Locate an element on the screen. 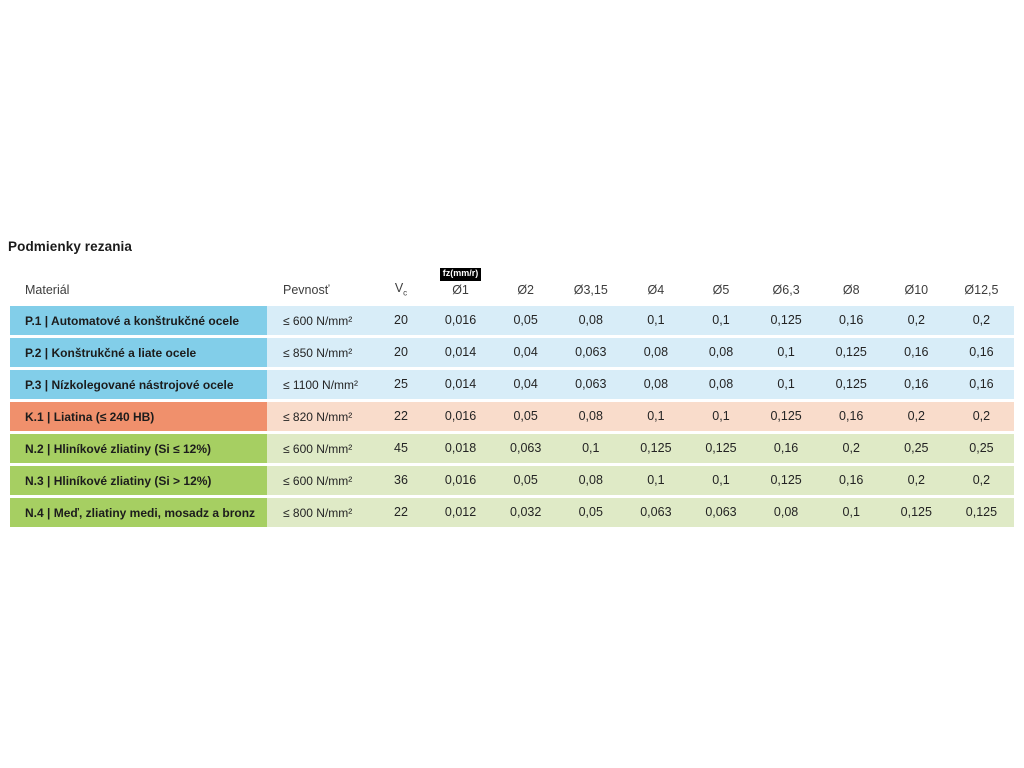 The width and height of the screenshot is (1024, 768). vc-subscript: c is located at coordinates (405, 293).